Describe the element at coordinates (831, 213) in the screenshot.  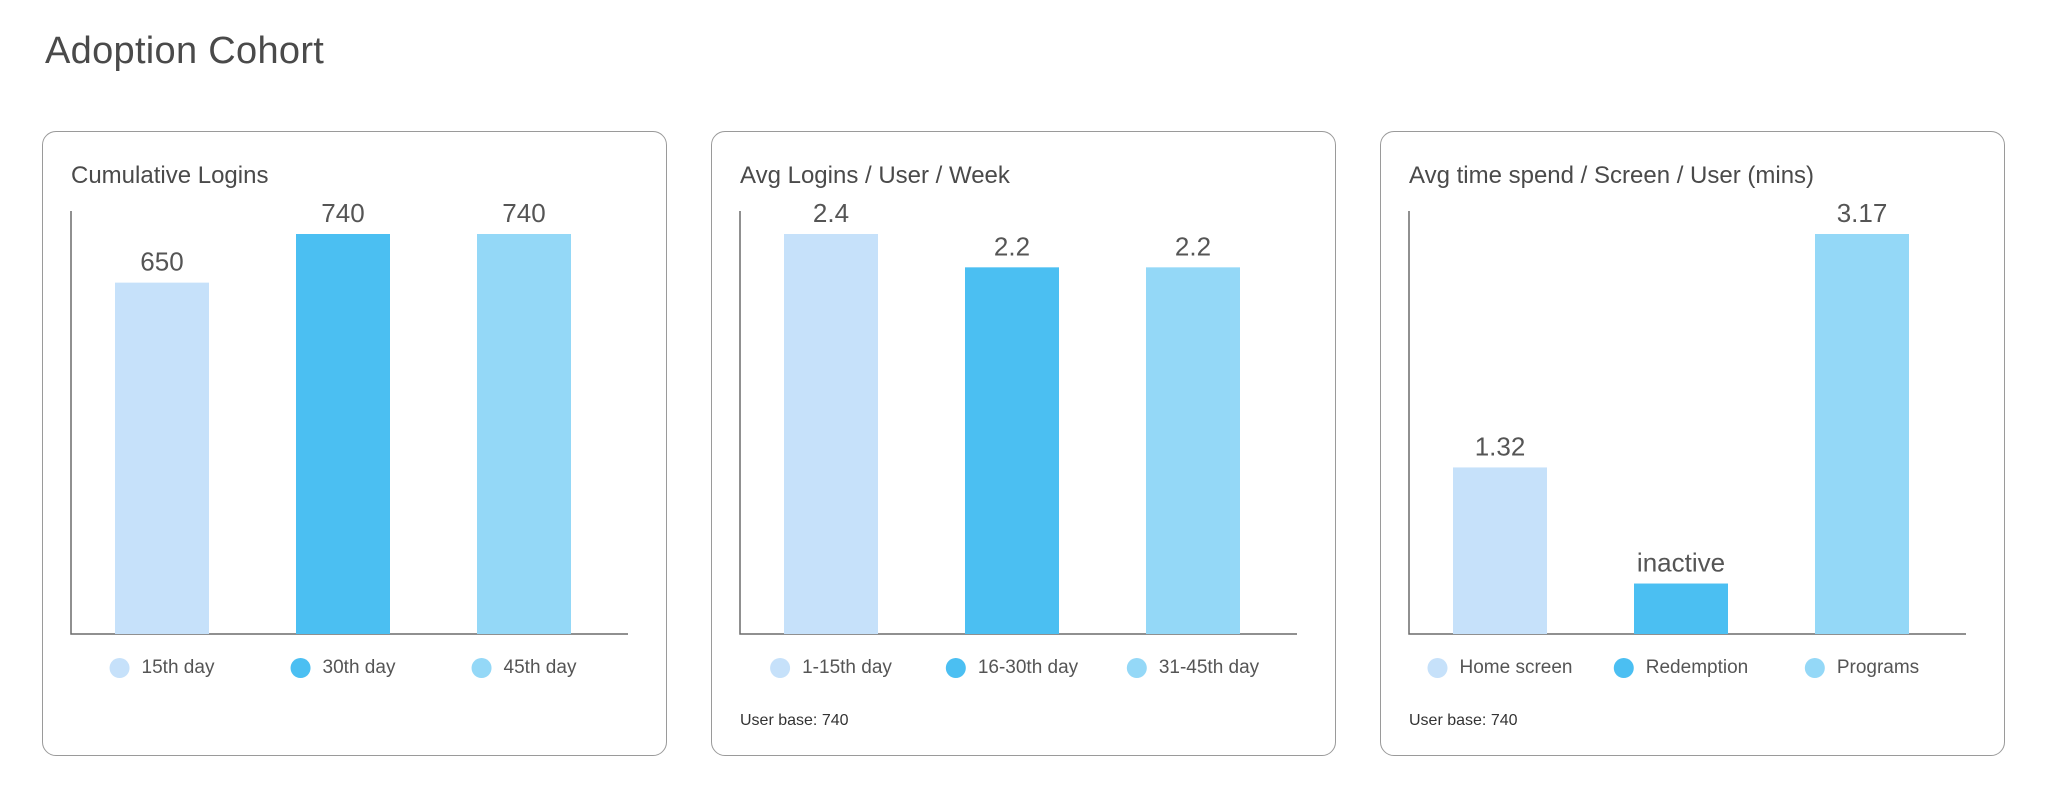
I see `data-label: 2.4` at that location.